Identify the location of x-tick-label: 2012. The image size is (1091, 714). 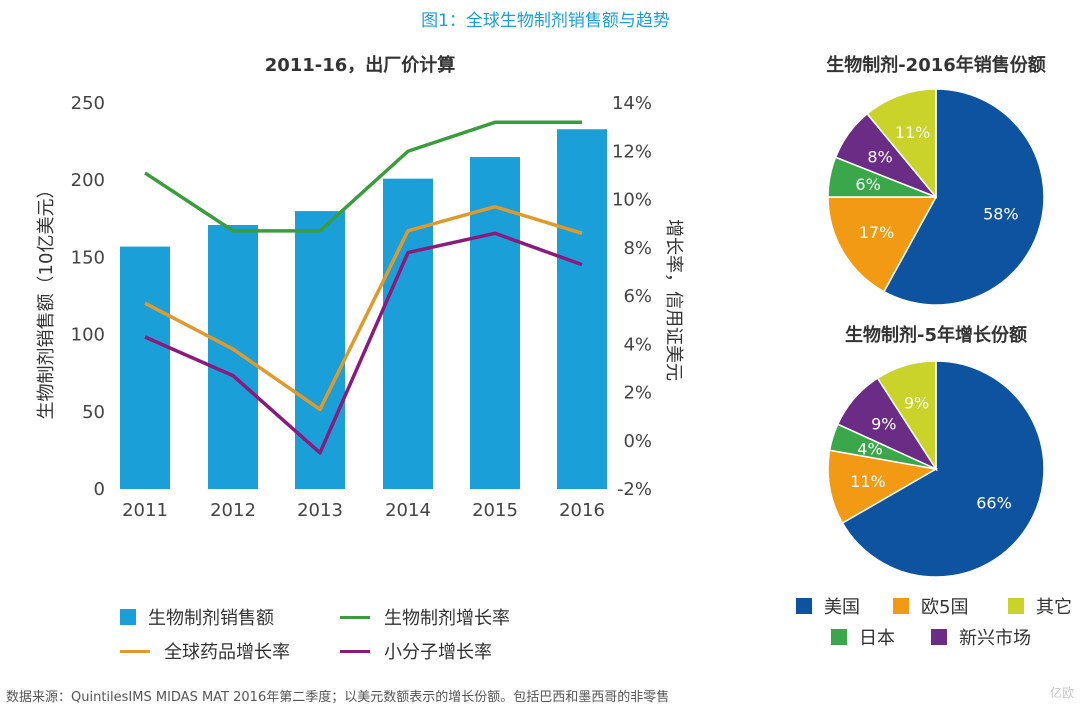
(233, 510).